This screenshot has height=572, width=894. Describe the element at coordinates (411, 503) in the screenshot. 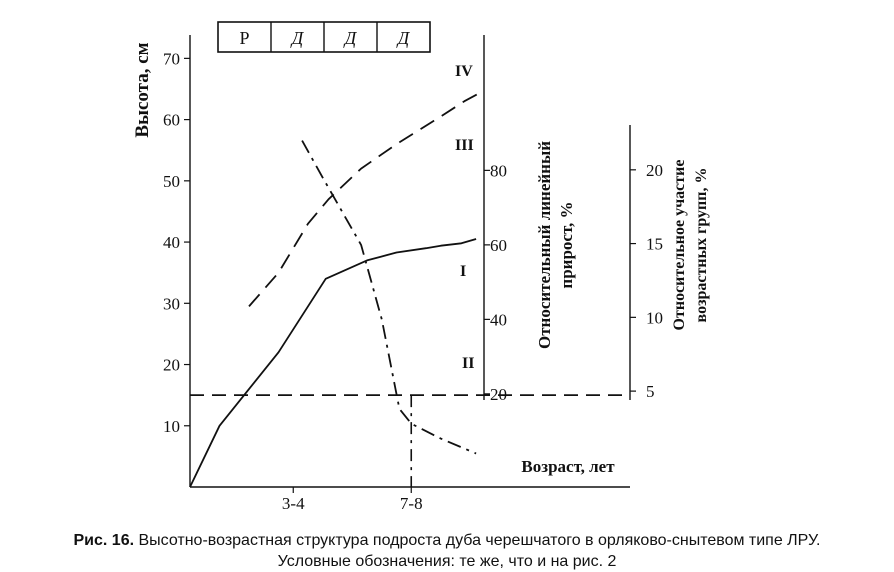

I see `x-axis-tick-label: 7-8` at that location.